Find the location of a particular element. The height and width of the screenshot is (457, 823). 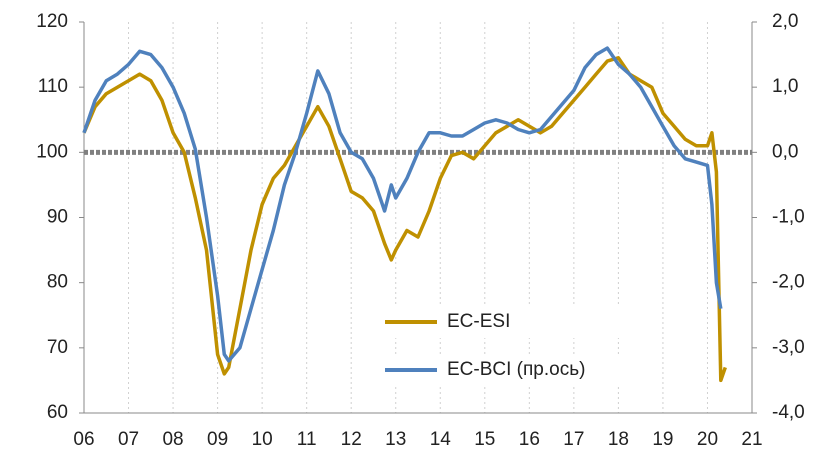

x-tick-label: 12 is located at coordinates (351, 439).